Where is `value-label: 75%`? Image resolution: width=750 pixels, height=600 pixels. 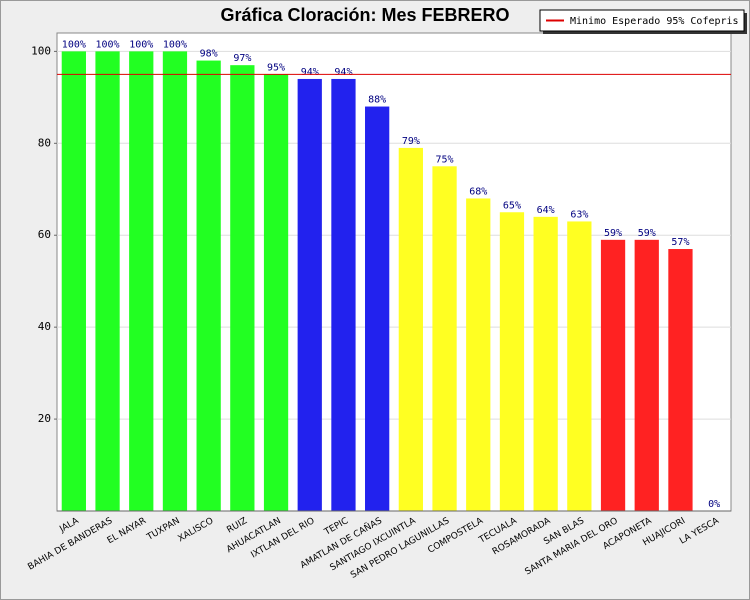
value-label: 75% is located at coordinates (445, 159).